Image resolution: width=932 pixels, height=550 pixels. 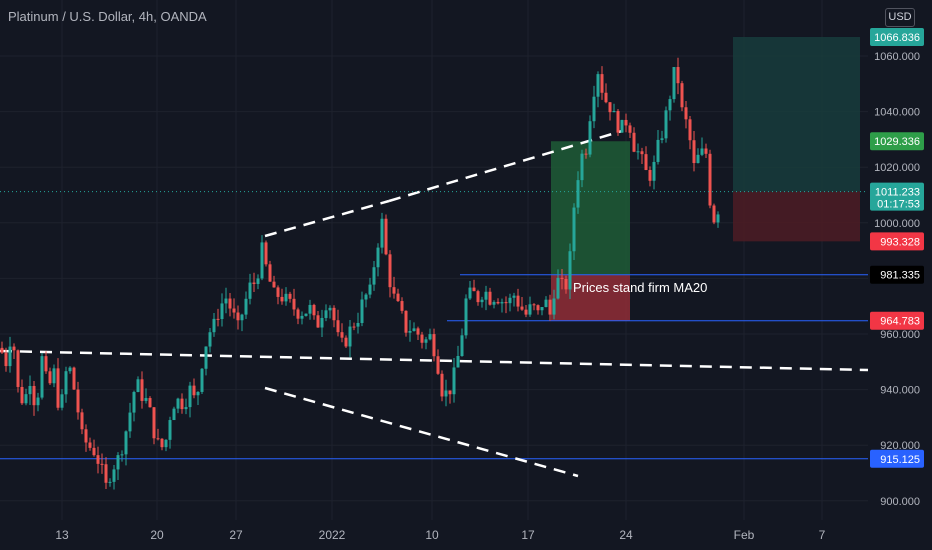 What do you see at coordinates (421, 432) in the screenshot?
I see `wedge-lower-line` at bounding box center [421, 432].